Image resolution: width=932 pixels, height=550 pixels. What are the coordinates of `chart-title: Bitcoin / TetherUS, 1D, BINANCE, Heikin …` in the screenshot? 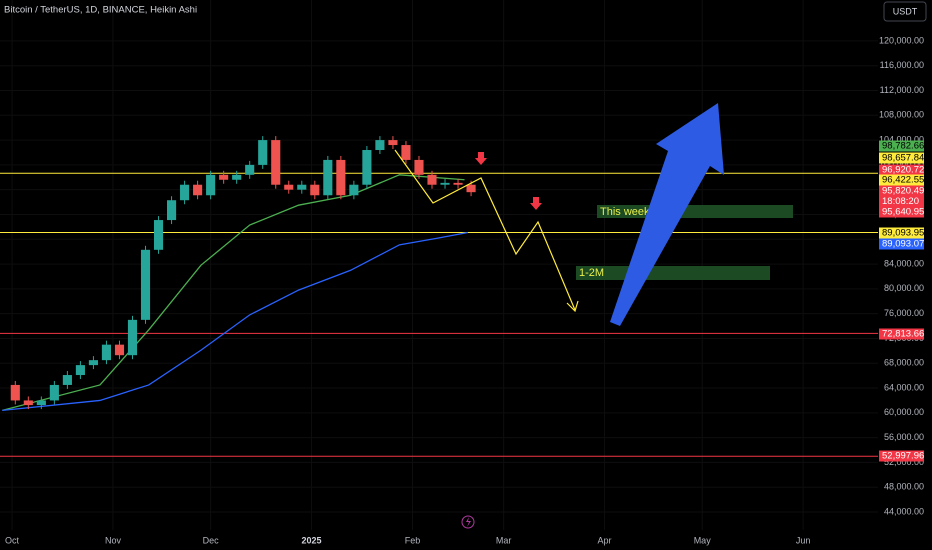 It's located at (100, 10).